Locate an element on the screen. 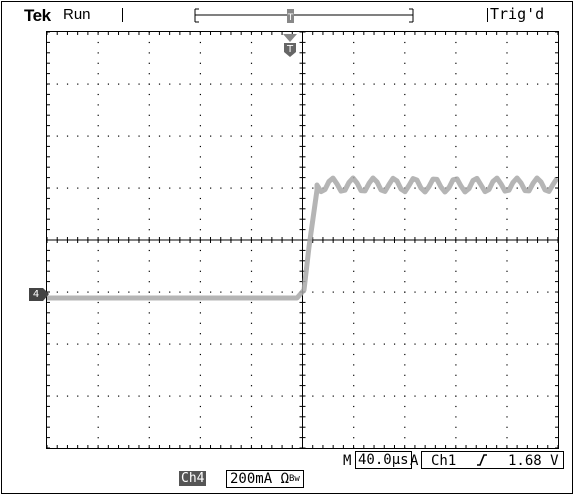 The height and width of the screenshot is (497, 576). brand-logo: Tek is located at coordinates (37, 15).